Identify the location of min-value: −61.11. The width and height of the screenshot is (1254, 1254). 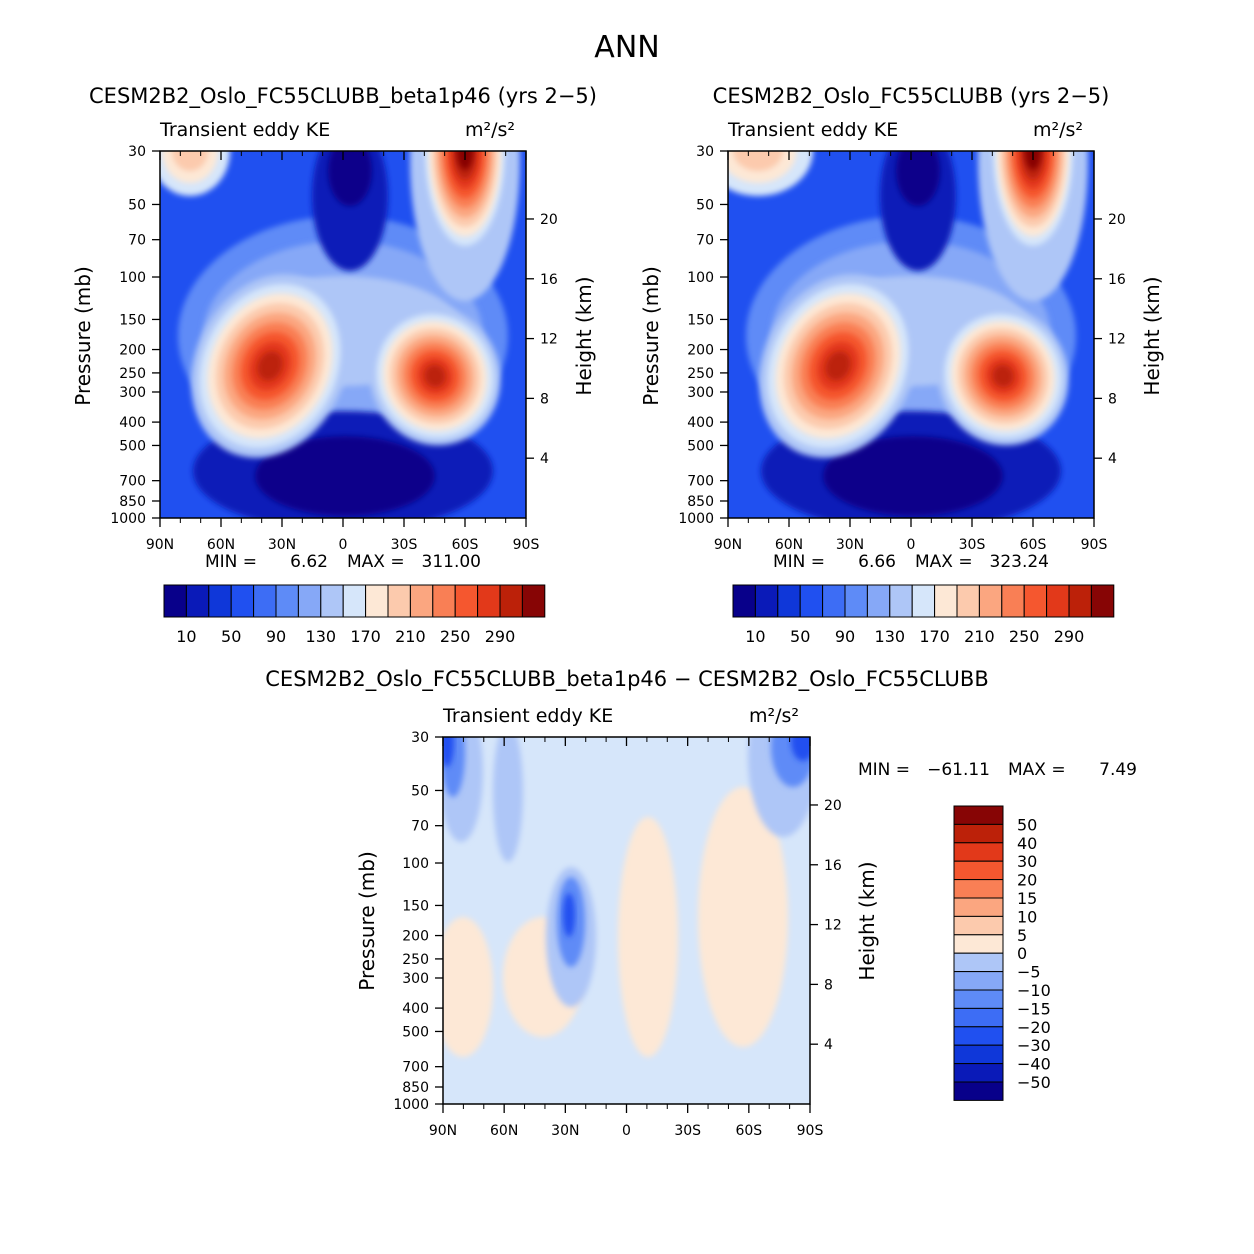
(958, 770).